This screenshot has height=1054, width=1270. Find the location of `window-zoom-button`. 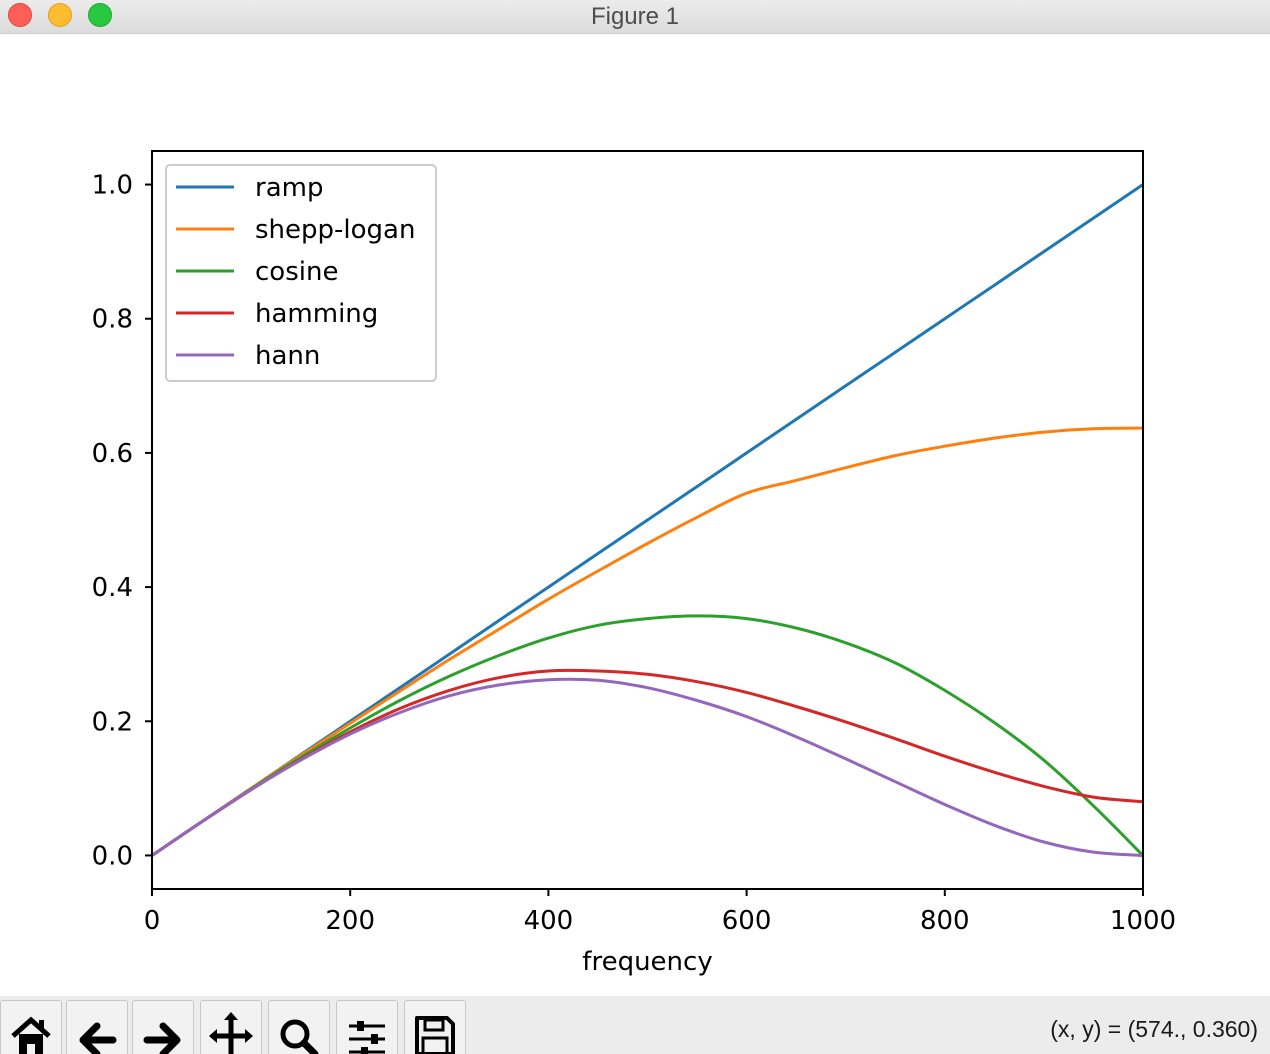

window-zoom-button is located at coordinates (100, 15).